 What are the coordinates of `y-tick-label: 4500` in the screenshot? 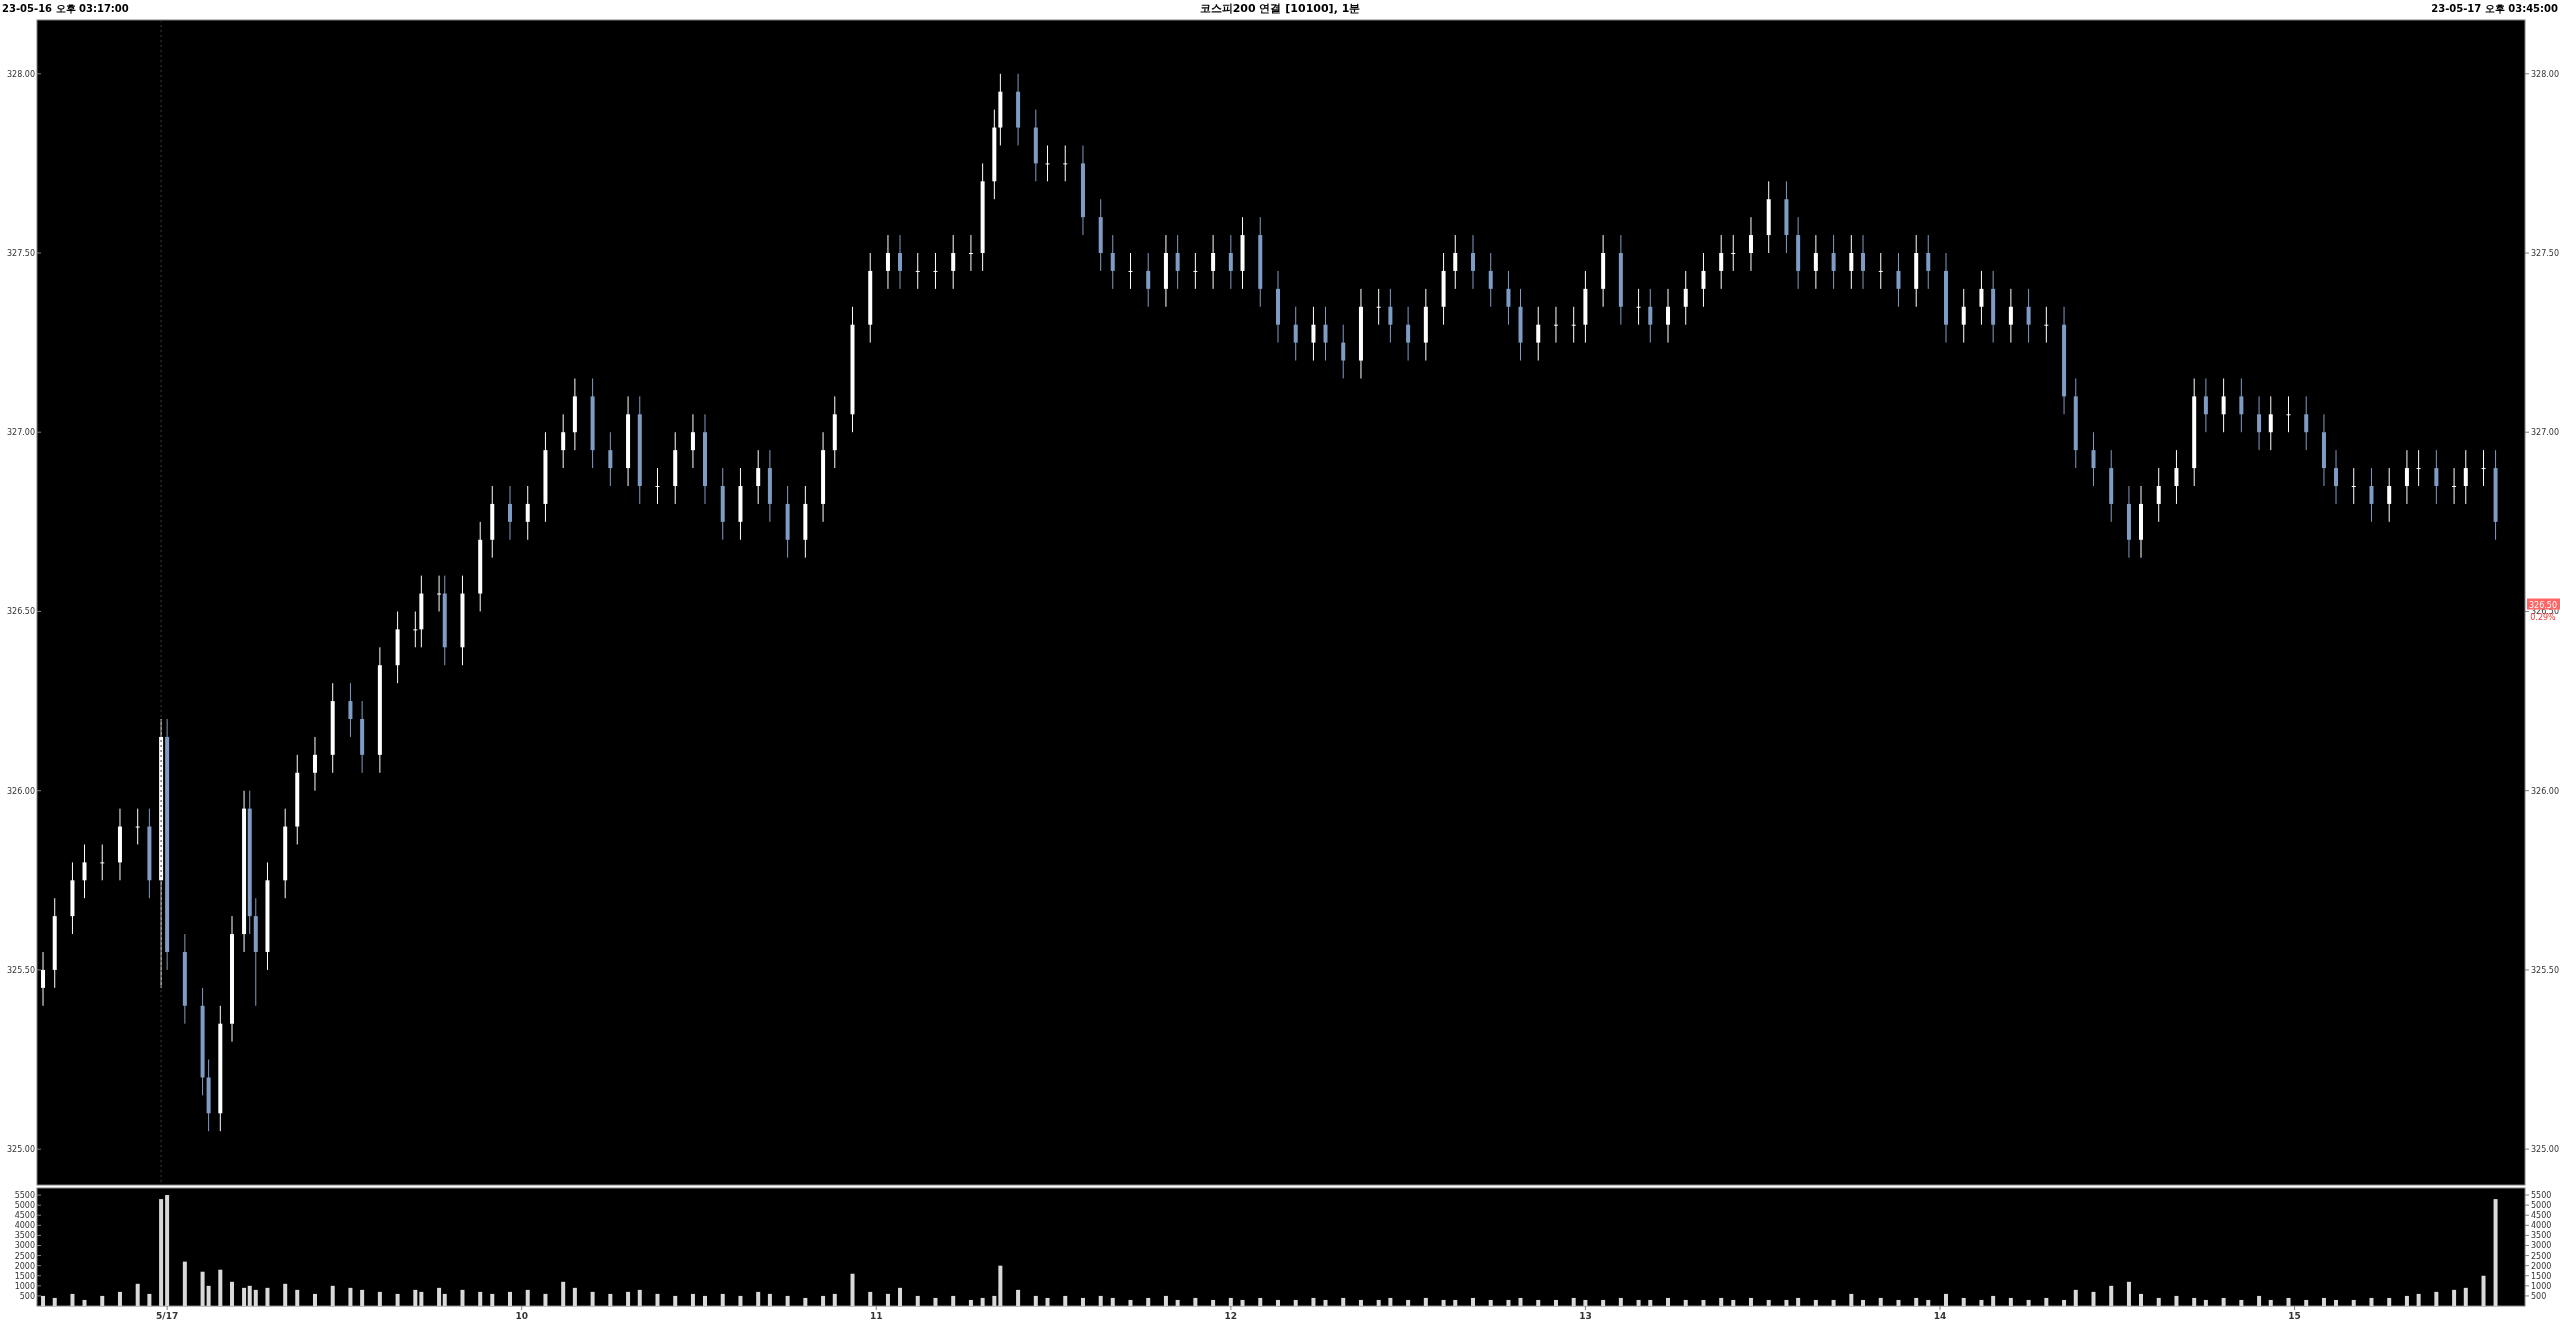 It's located at (24, 1216).